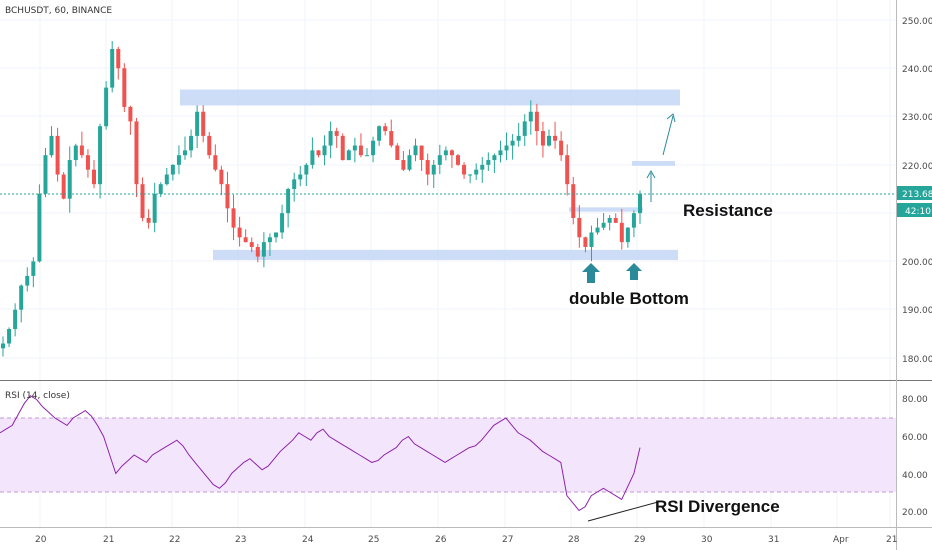 The height and width of the screenshot is (550, 932). I want to click on time-tick: 23, so click(240, 540).